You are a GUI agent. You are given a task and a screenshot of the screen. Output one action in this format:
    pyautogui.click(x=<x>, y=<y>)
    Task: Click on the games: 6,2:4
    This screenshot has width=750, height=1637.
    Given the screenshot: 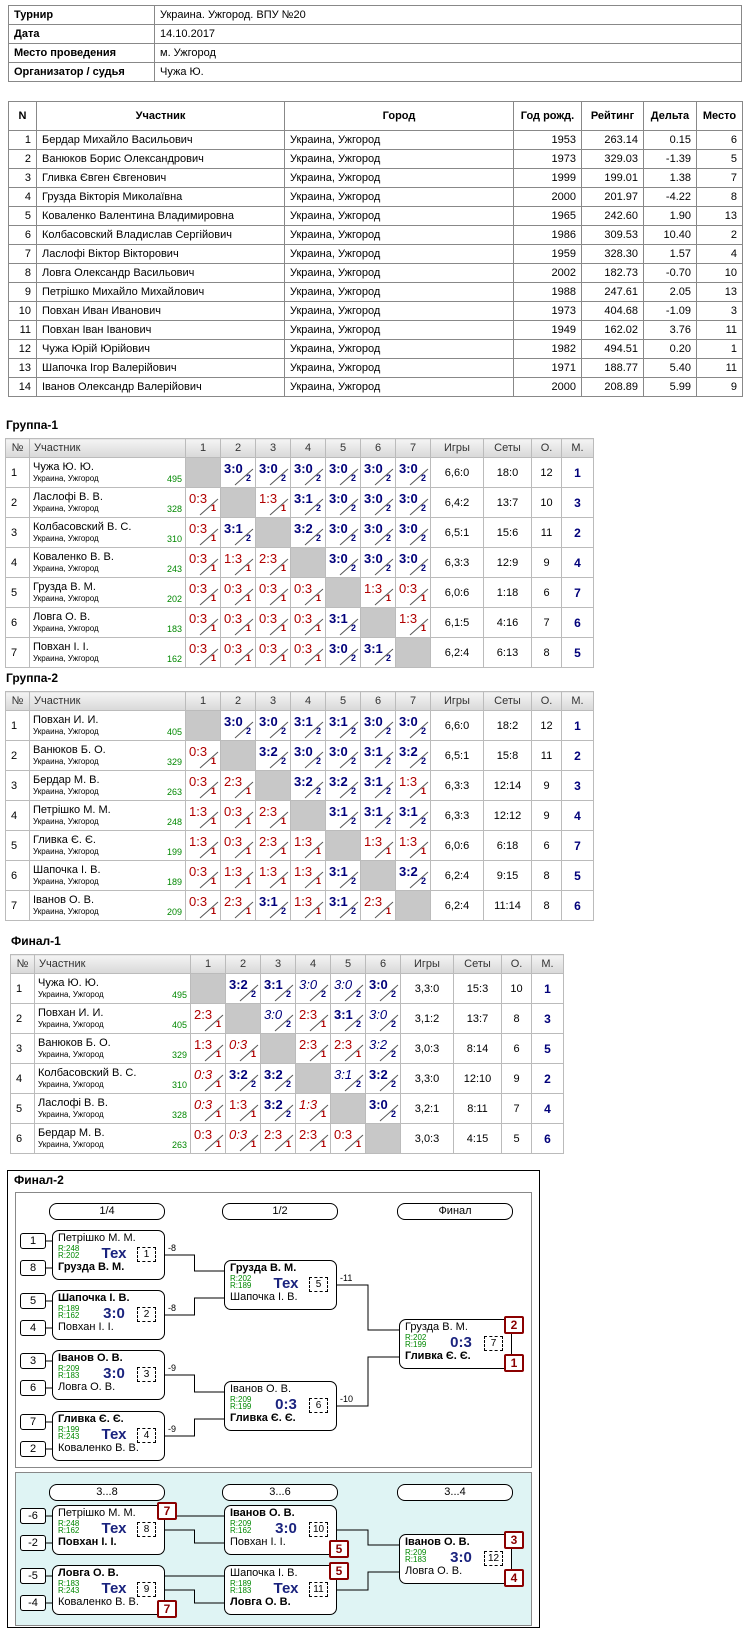 What is the action you would take?
    pyautogui.click(x=457, y=875)
    